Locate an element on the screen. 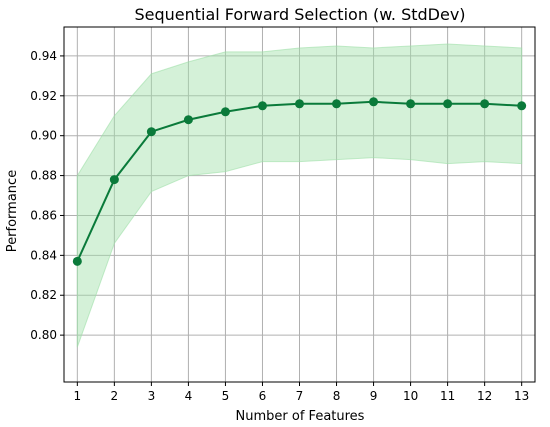 The image size is (550, 427). x-axis-label: Number of Features is located at coordinates (300, 416).